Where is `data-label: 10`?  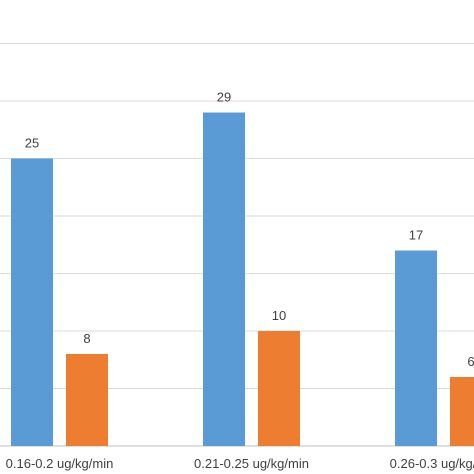 data-label: 10 is located at coordinates (279, 315).